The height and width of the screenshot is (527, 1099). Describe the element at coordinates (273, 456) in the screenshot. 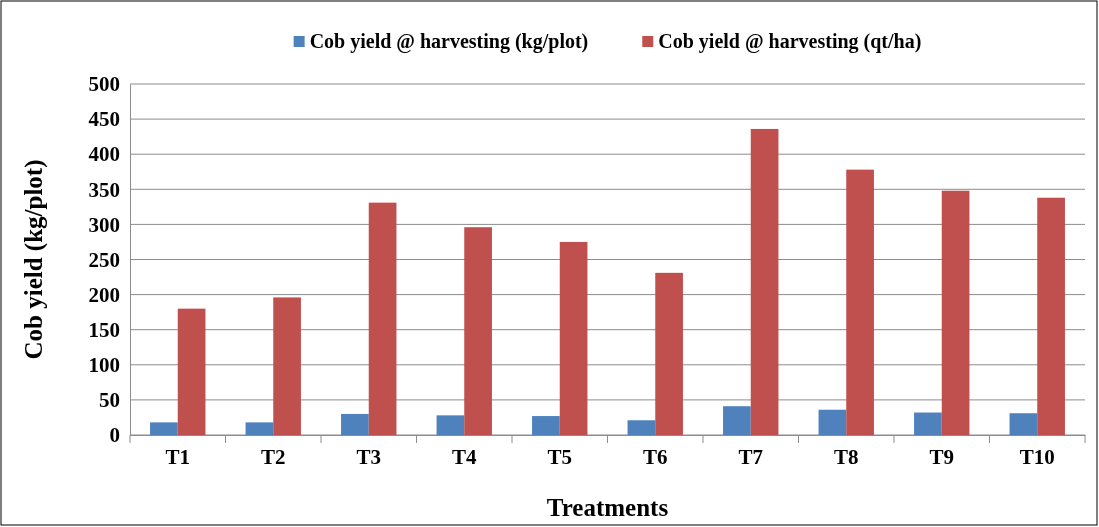

I see `x-tick-label: T2` at that location.